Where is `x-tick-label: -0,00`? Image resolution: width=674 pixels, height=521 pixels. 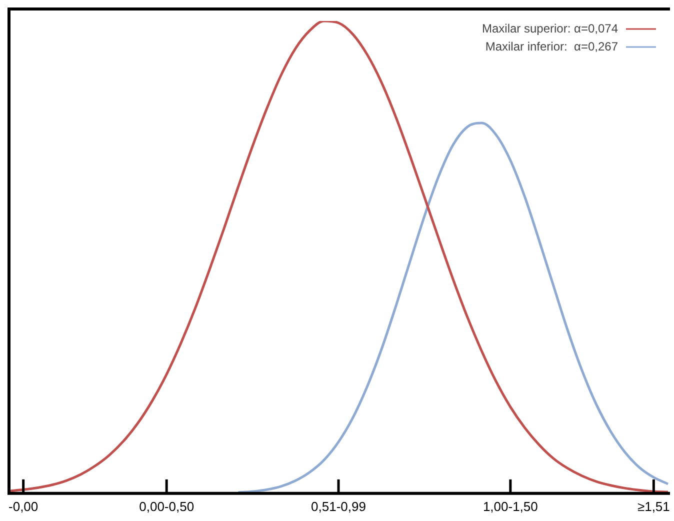
x-tick-label: -0,00 is located at coordinates (23, 506).